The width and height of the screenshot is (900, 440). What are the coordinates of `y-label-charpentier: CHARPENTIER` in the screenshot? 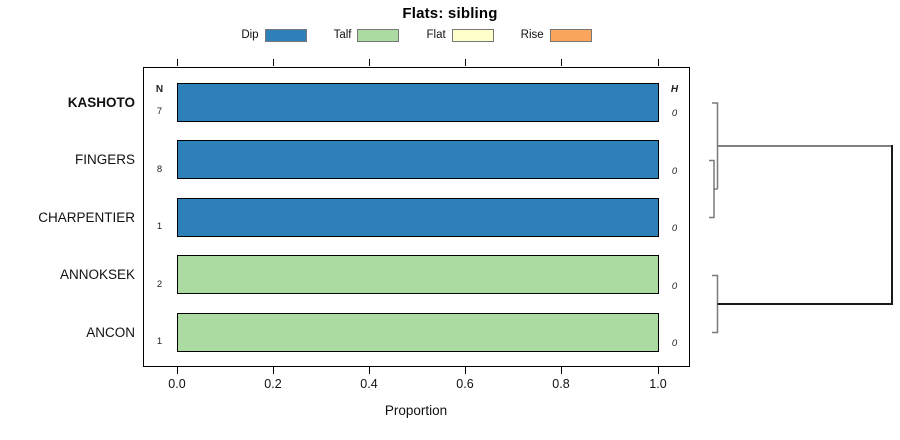 It's located at (86, 217).